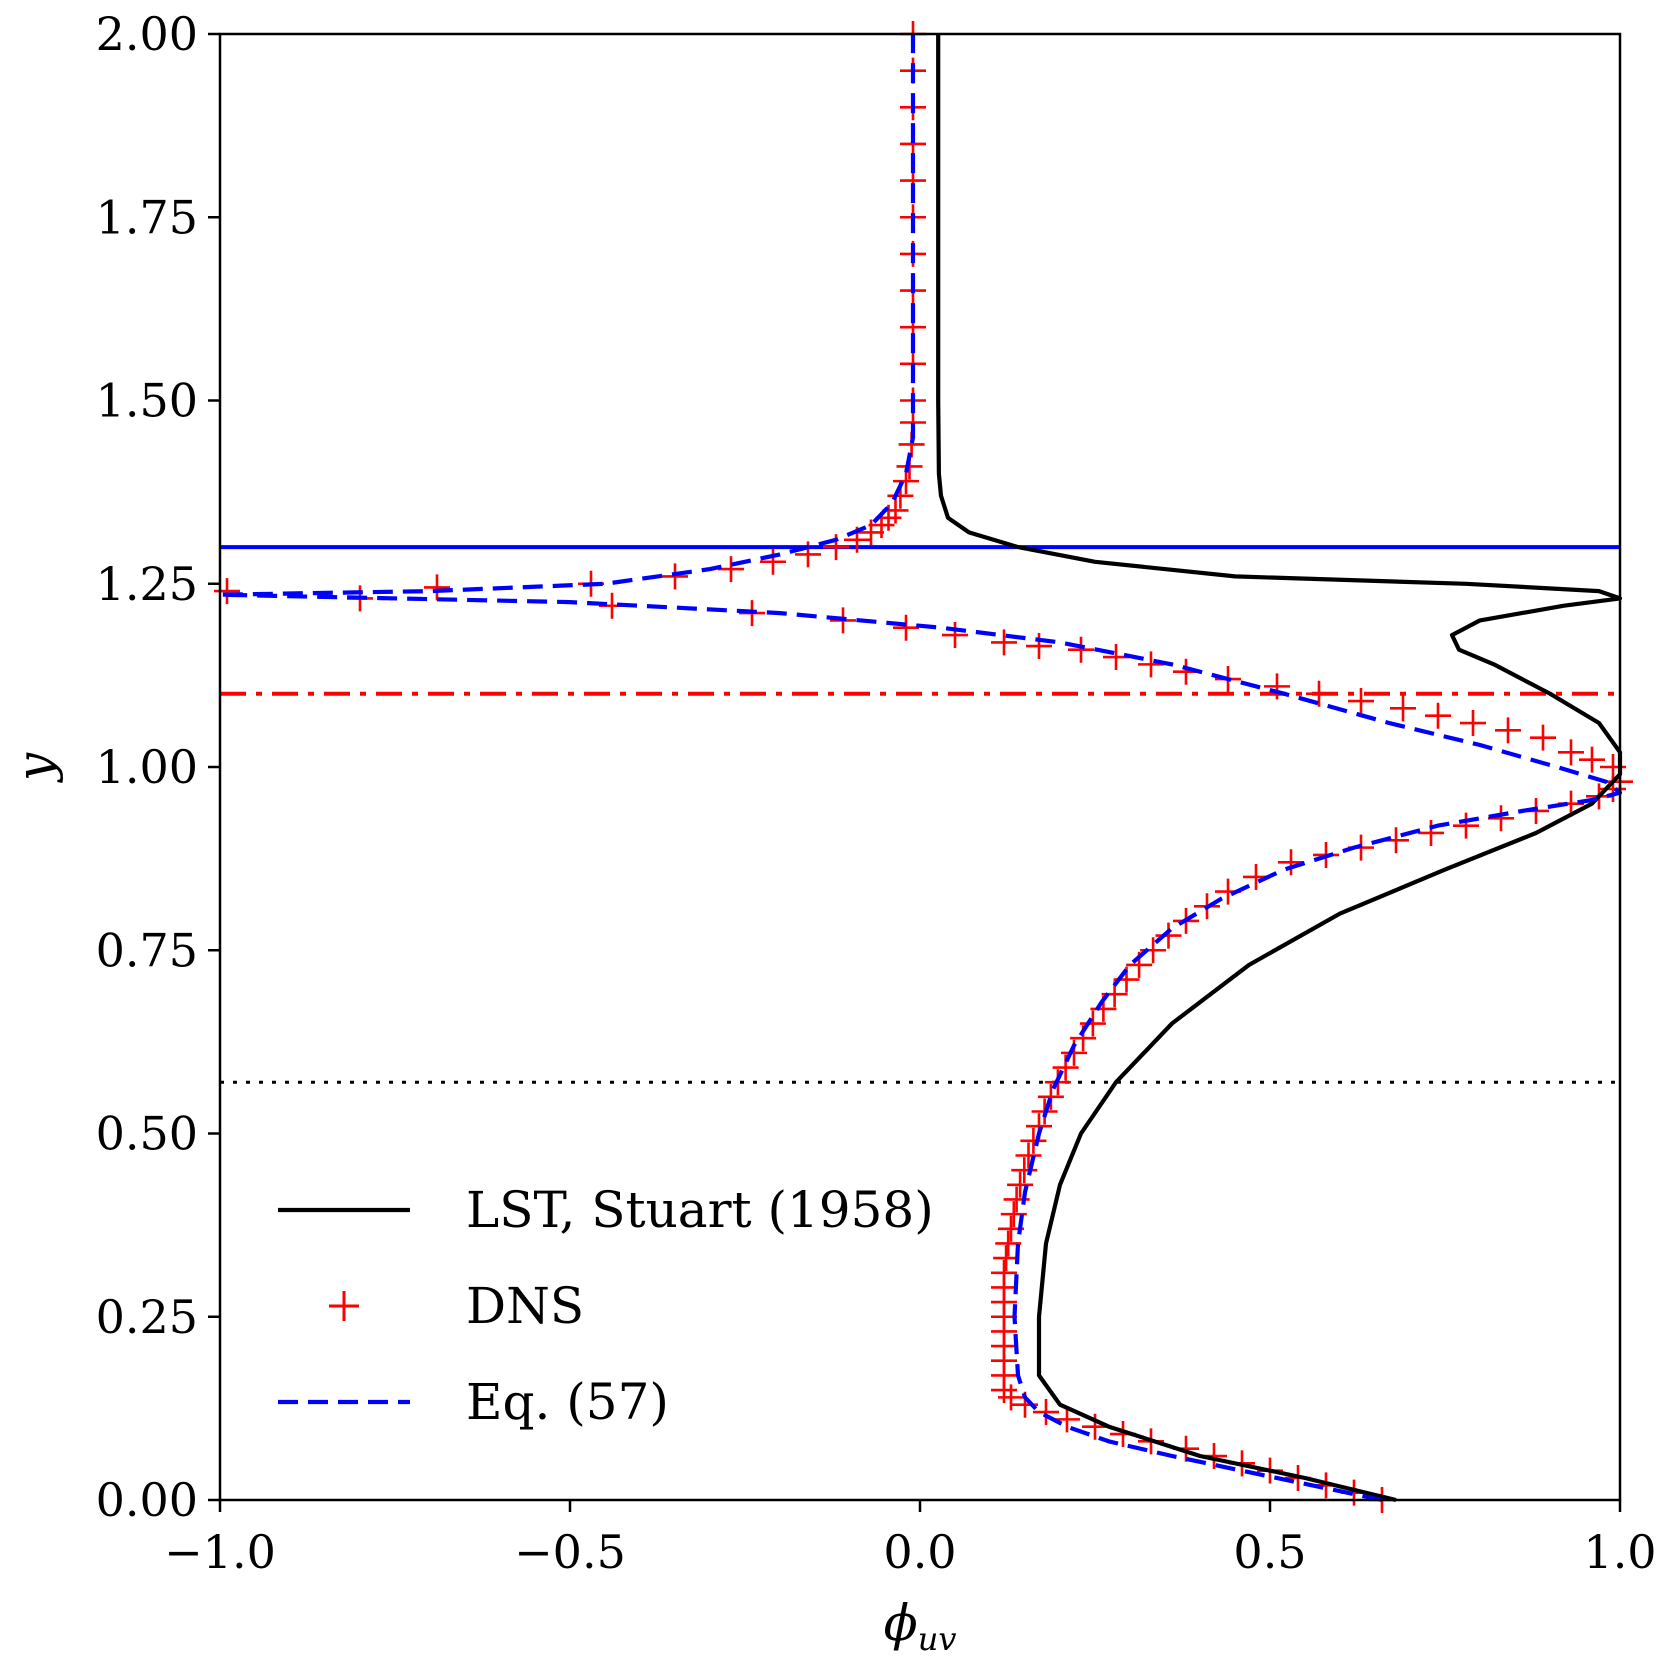 Image resolution: width=1662 pixels, height=1662 pixels. Describe the element at coordinates (525, 1306) in the screenshot. I see `legend-entry-label: DNS` at that location.